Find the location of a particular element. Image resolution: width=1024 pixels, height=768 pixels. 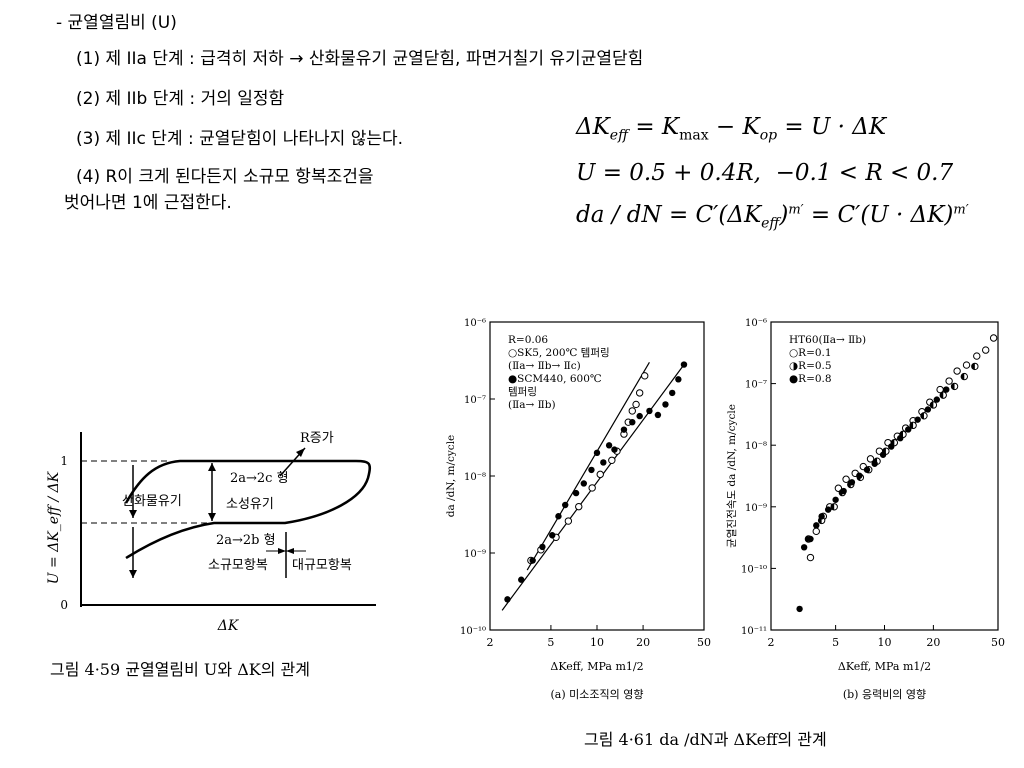

legend-entry: ○SK5, 200℃ 템퍼링 is located at coordinates (559, 353).